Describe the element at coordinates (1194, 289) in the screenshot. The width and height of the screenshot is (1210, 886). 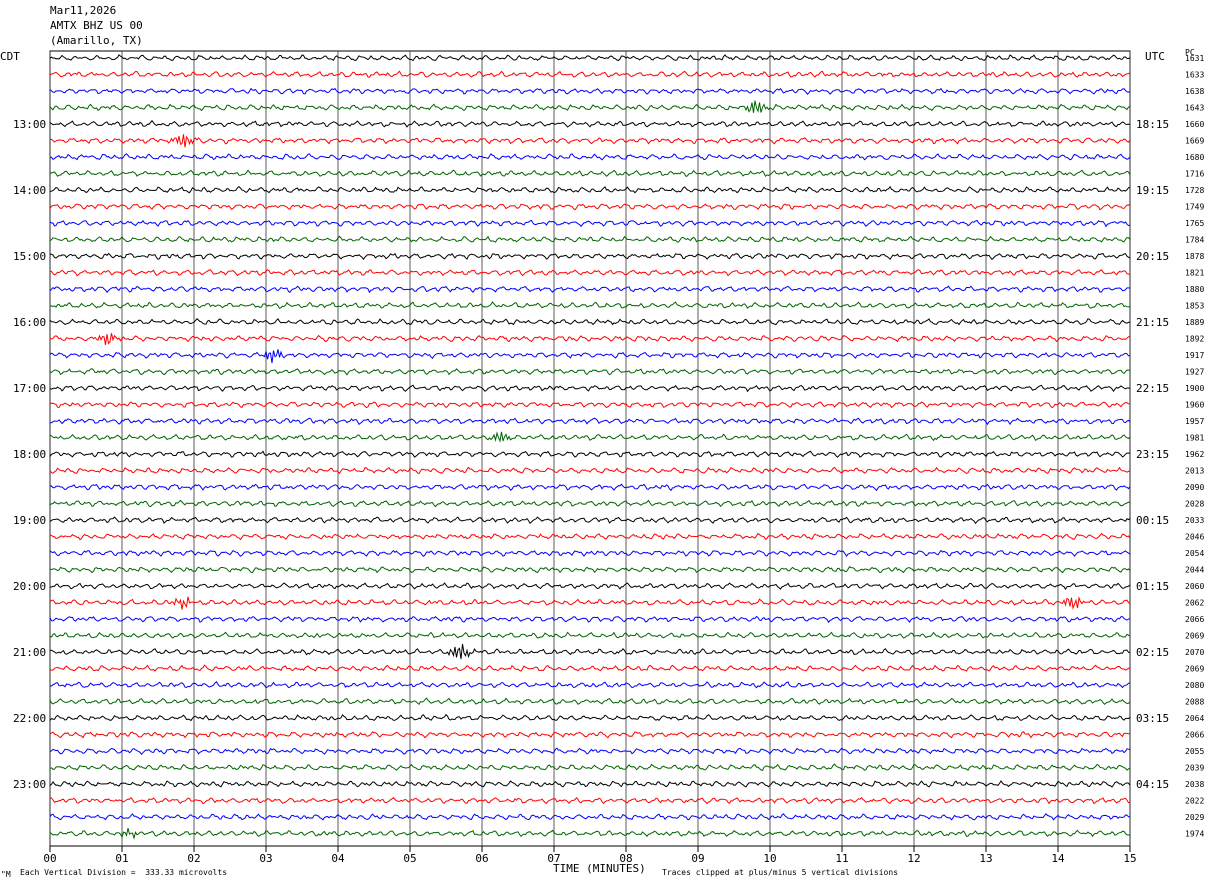
I see `row-count-label: 1880` at that location.